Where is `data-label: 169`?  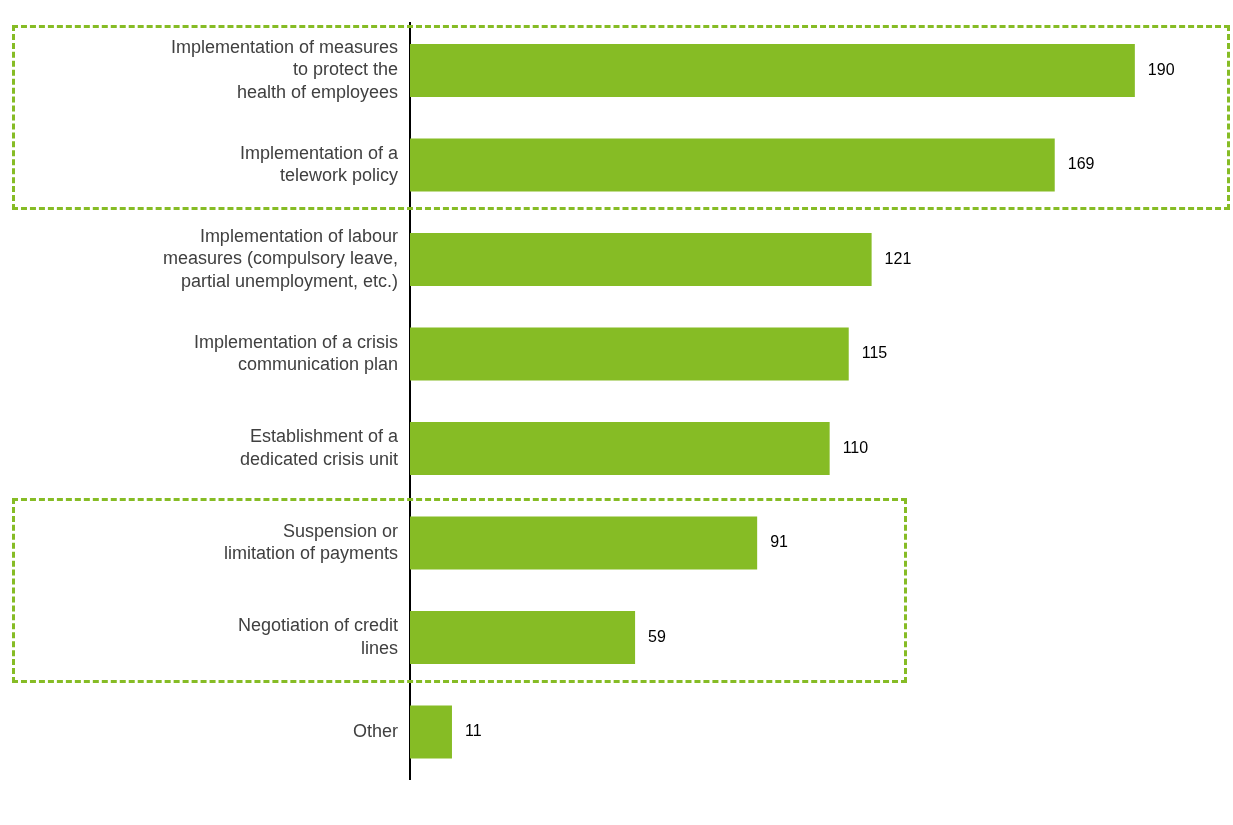
data-label: 169 is located at coordinates (1081, 164).